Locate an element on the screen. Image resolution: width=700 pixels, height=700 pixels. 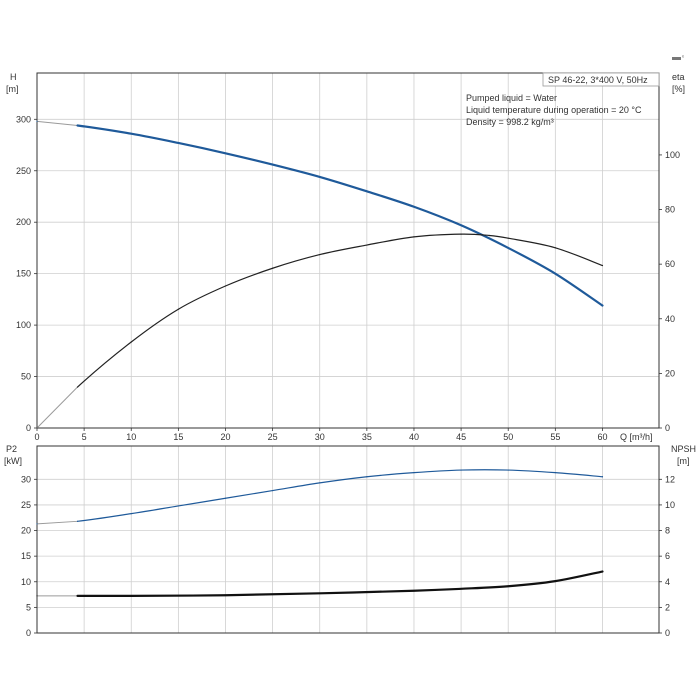
bottom-y-tick-0: 0 is located at coordinates (28, 633).